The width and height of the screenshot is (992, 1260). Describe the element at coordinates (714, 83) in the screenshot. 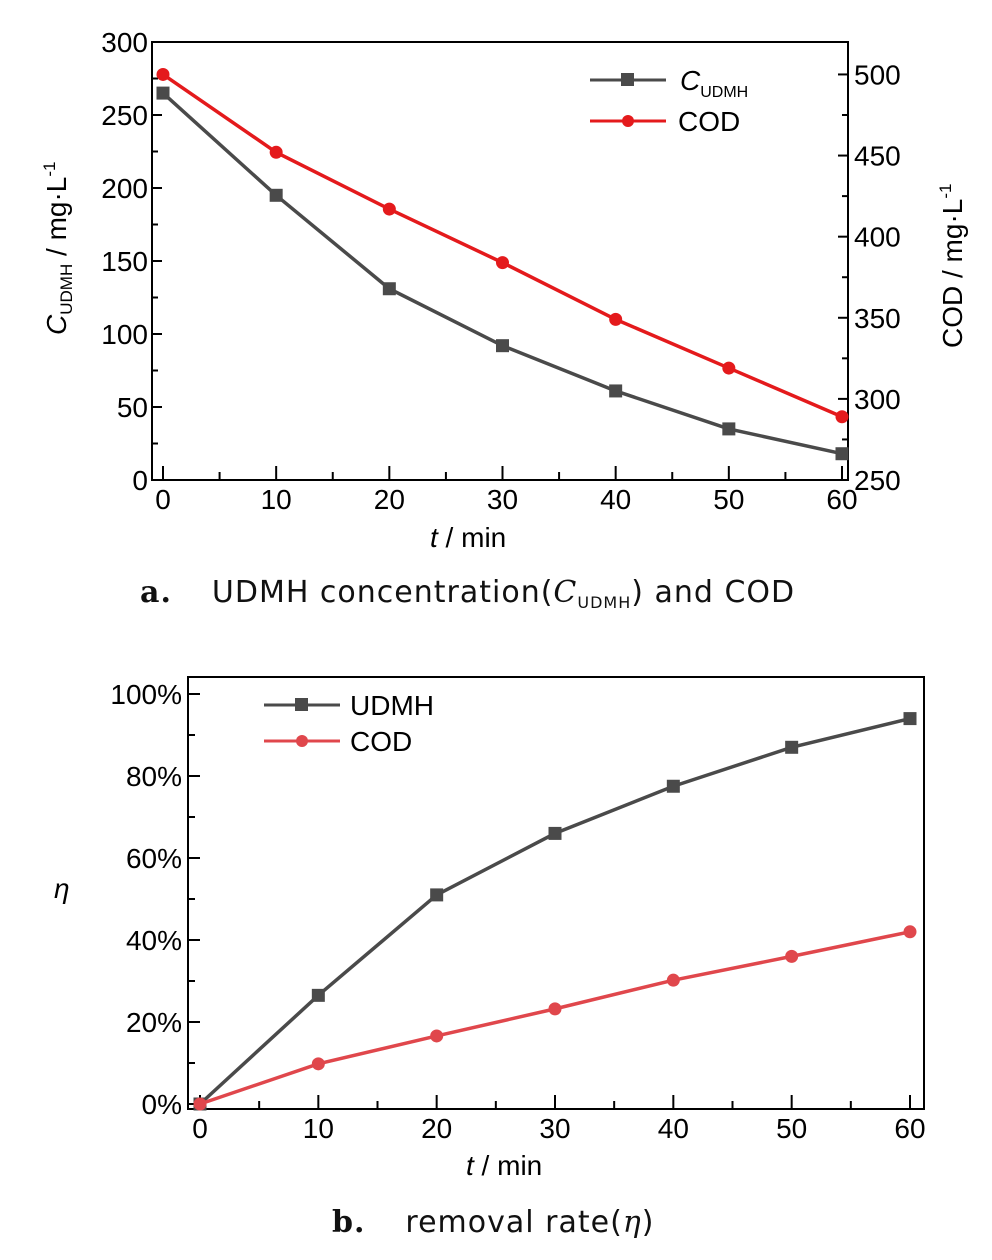

I see `legend-udmh-text: CUDMH` at that location.